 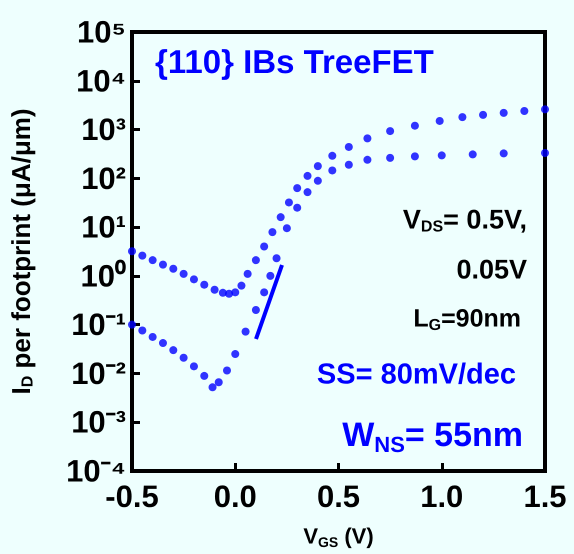 I want to click on y-axis-title: ID per footprint (μA/μm), so click(x=21, y=251).